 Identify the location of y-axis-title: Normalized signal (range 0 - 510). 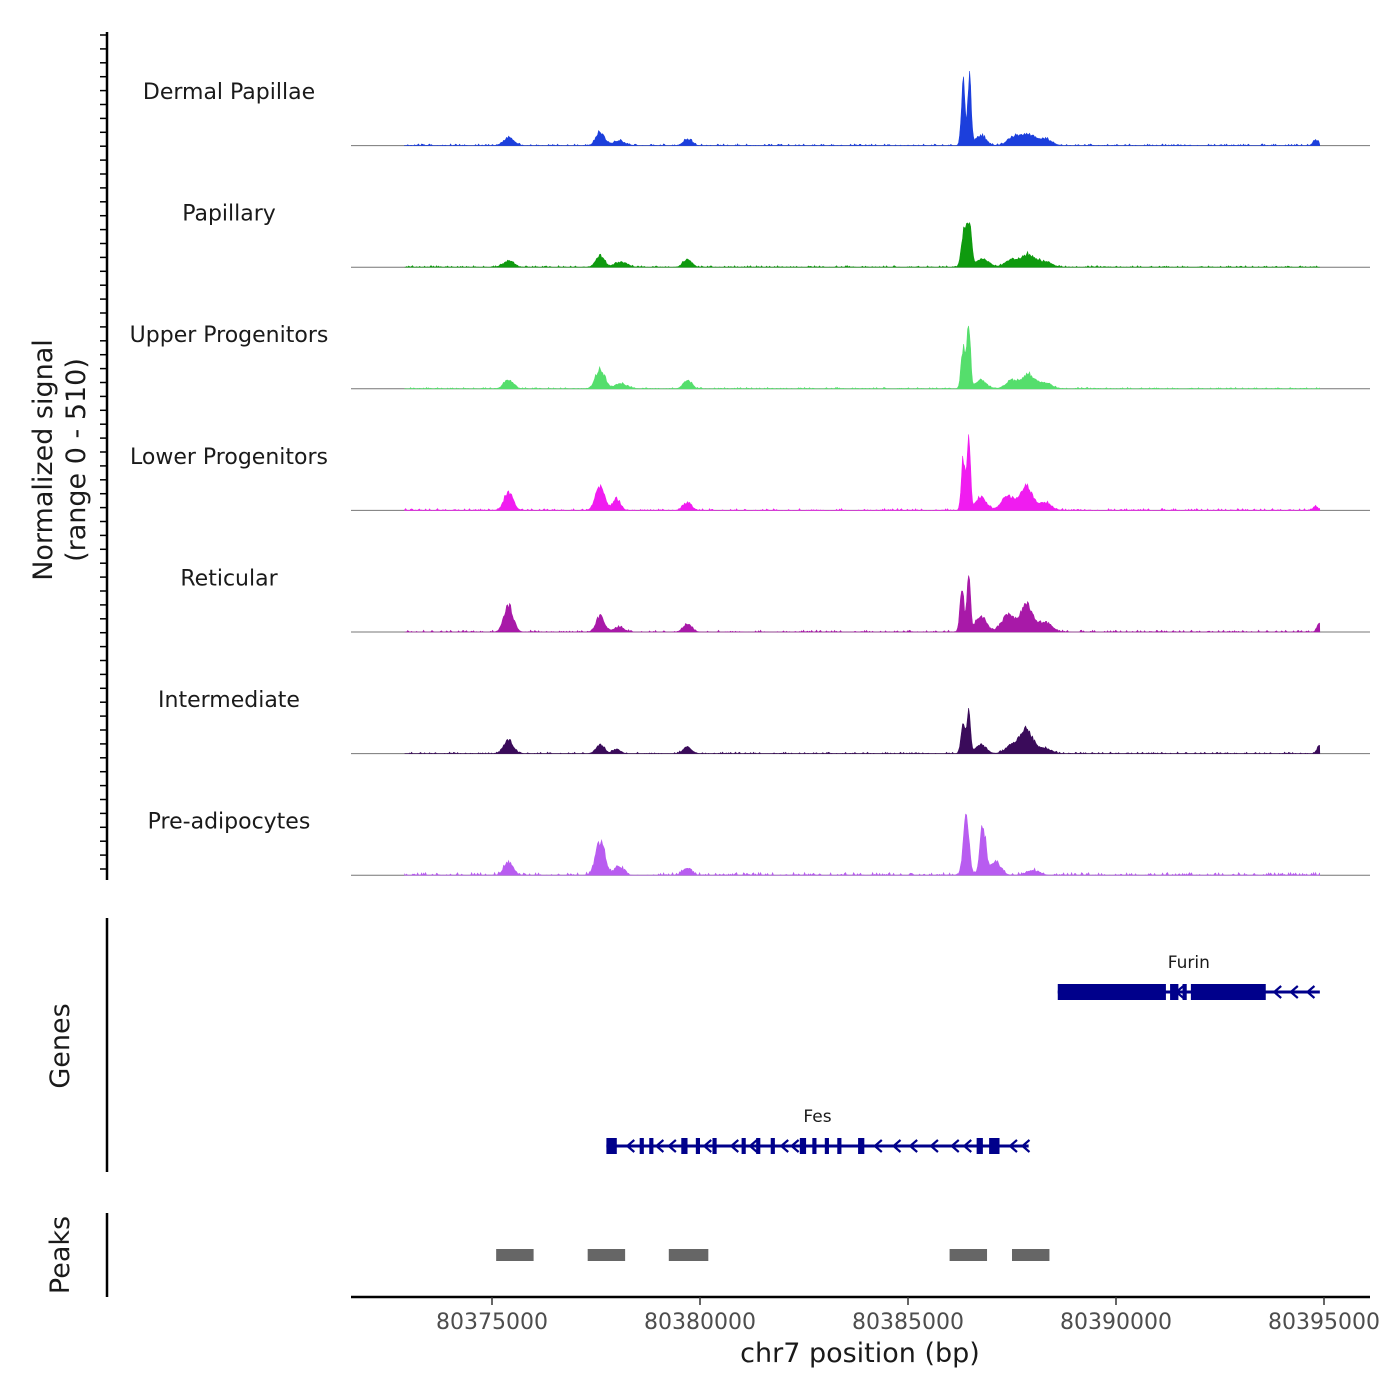
(60, 460).